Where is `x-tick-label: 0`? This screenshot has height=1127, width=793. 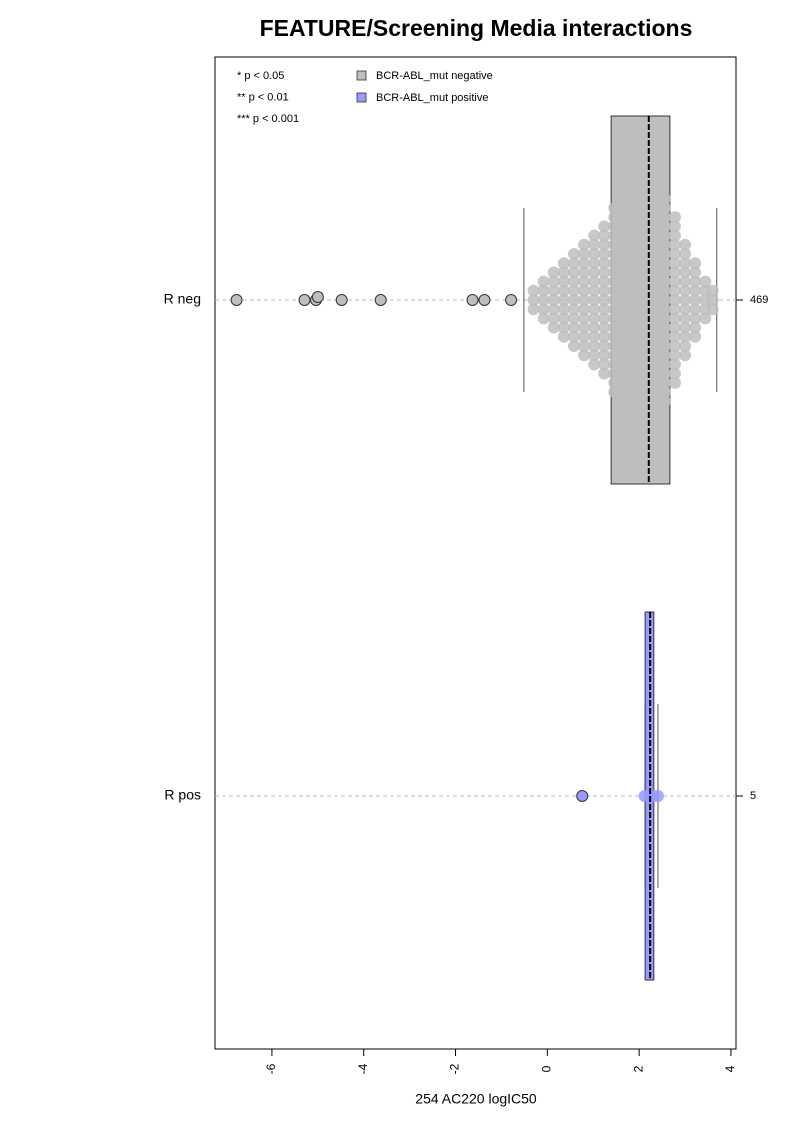
x-tick-label: 0 is located at coordinates (547, 1068).